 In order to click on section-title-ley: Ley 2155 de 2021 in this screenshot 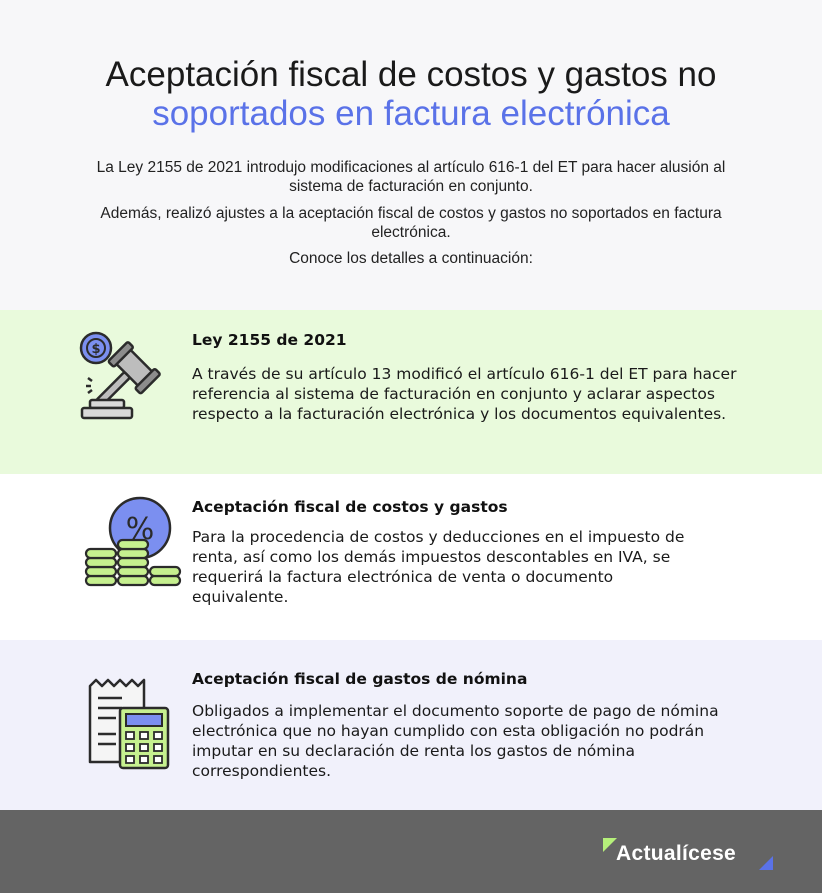, I will do `click(269, 340)`.